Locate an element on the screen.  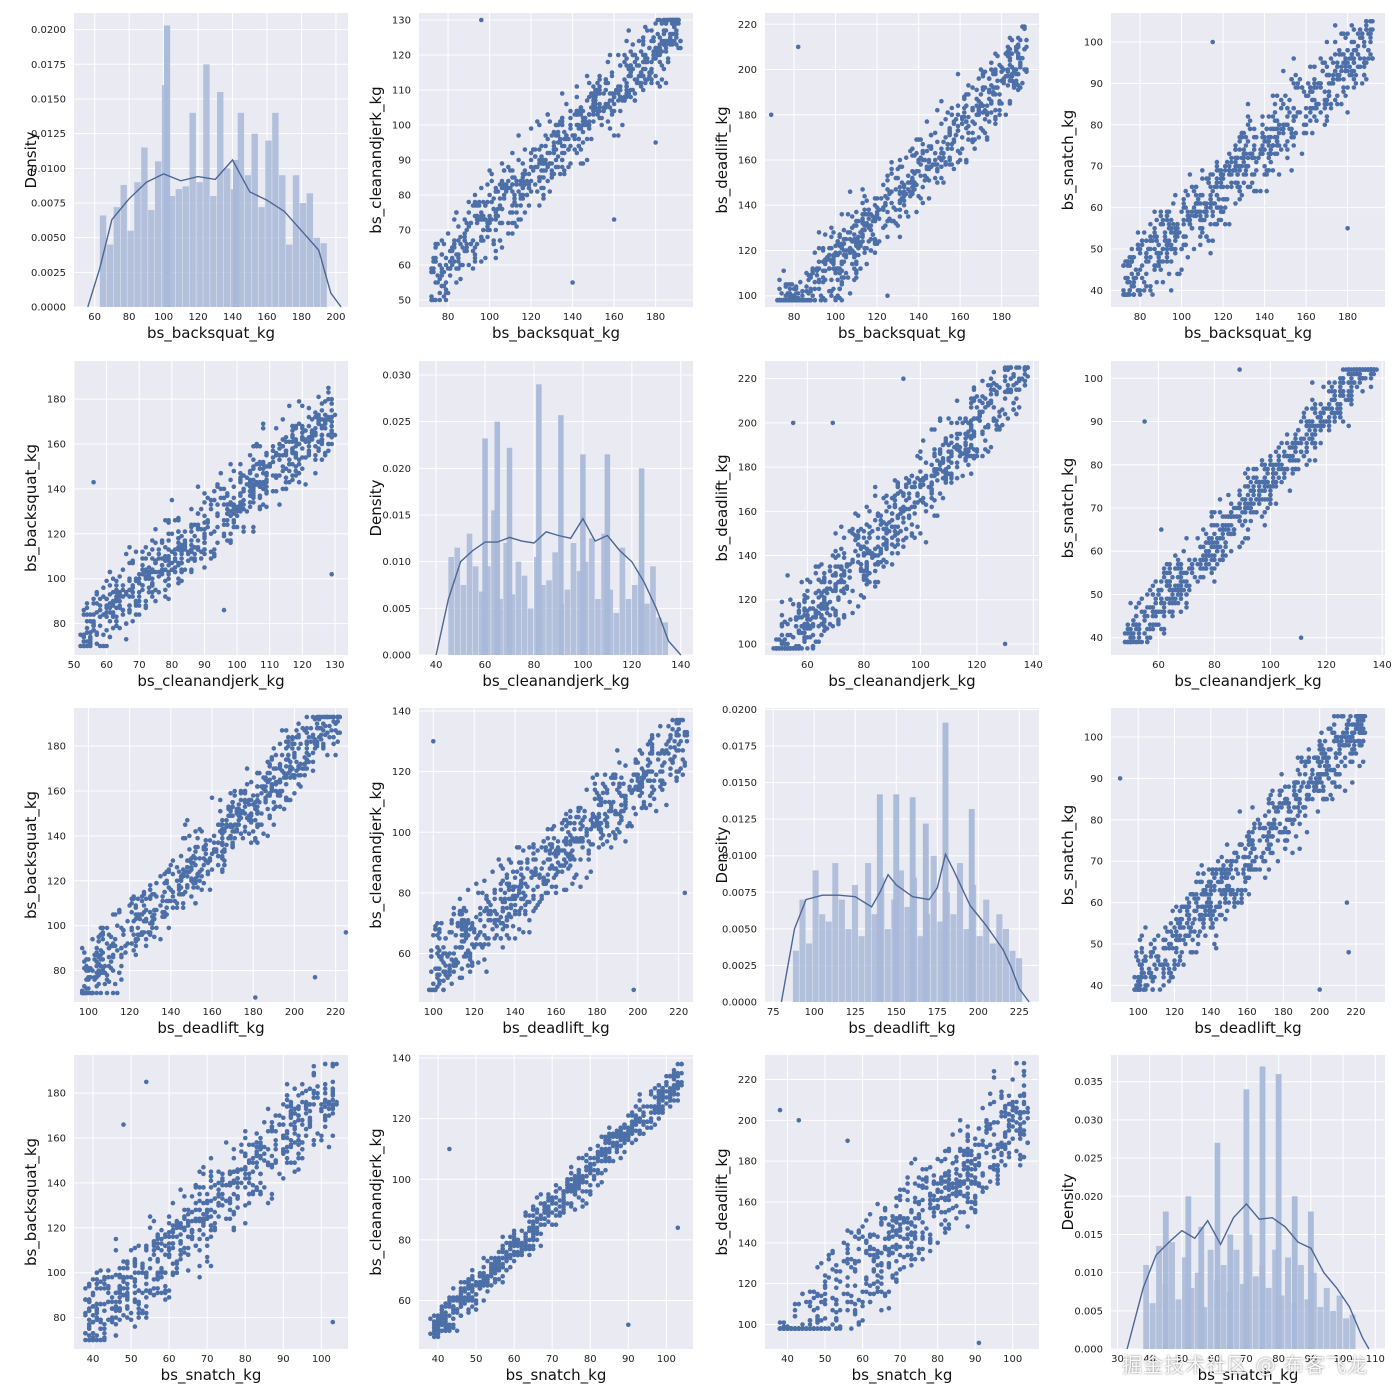
x-tick-label: 80 is located at coordinates (448, 317).